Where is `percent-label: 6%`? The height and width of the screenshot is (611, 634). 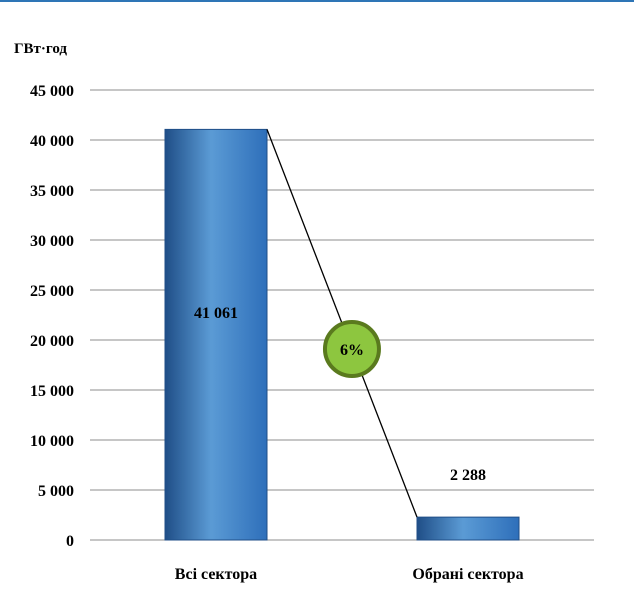 percent-label: 6% is located at coordinates (352, 350).